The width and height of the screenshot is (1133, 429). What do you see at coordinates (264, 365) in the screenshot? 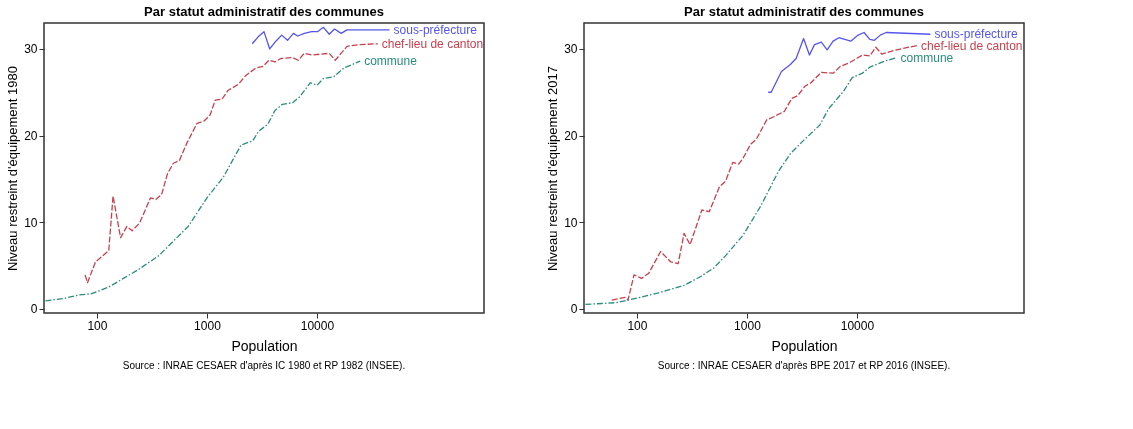
I see `source-note: Source : INRAE CESAER d'après IC 1980 et RP 1982 (INSEE).` at bounding box center [264, 365].